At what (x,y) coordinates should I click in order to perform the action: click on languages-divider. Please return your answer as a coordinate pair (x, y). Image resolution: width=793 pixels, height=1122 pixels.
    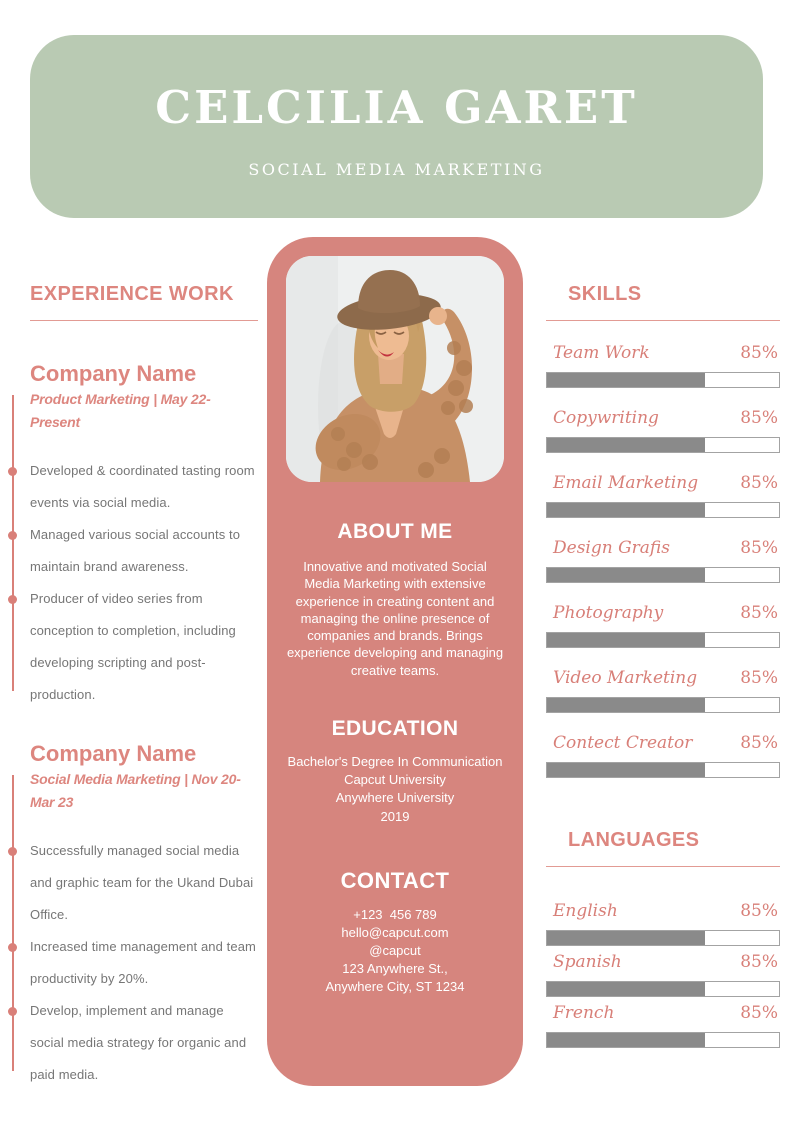
    Looking at the image, I should click on (663, 866).